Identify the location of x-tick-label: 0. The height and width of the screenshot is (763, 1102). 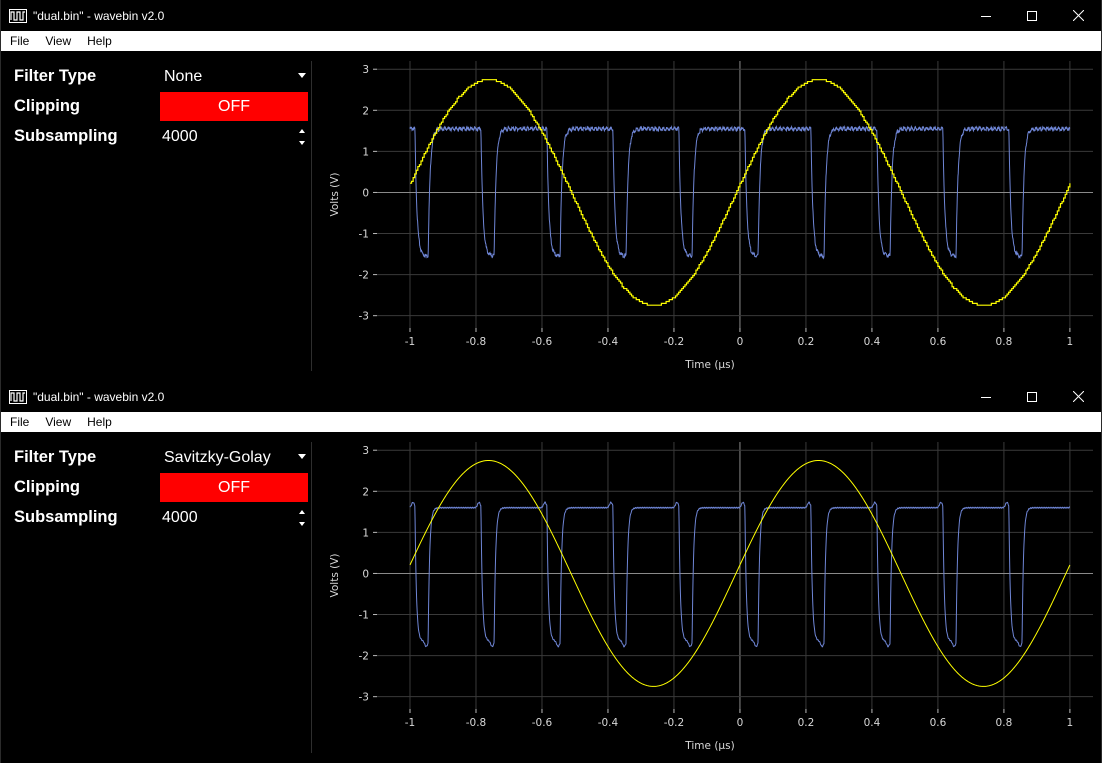
(740, 342).